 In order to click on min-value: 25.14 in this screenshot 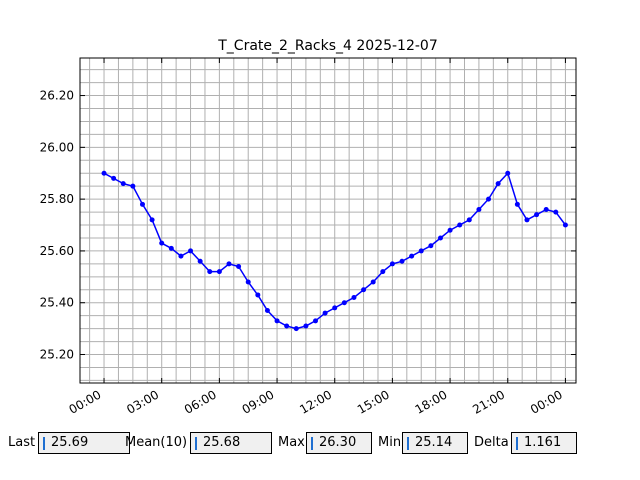, I will do `click(434, 442)`.